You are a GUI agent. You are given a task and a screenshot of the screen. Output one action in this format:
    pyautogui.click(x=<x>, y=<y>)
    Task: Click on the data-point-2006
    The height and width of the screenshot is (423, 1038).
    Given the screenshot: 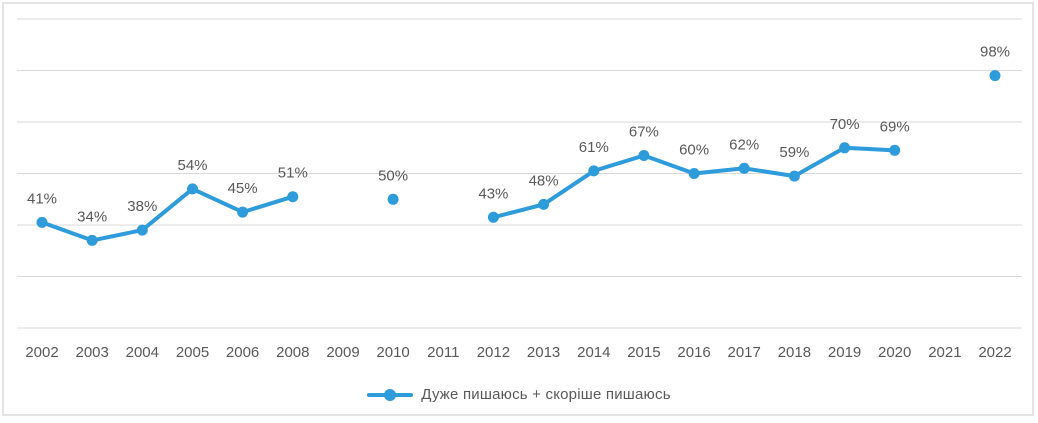 What is the action you would take?
    pyautogui.click(x=243, y=212)
    